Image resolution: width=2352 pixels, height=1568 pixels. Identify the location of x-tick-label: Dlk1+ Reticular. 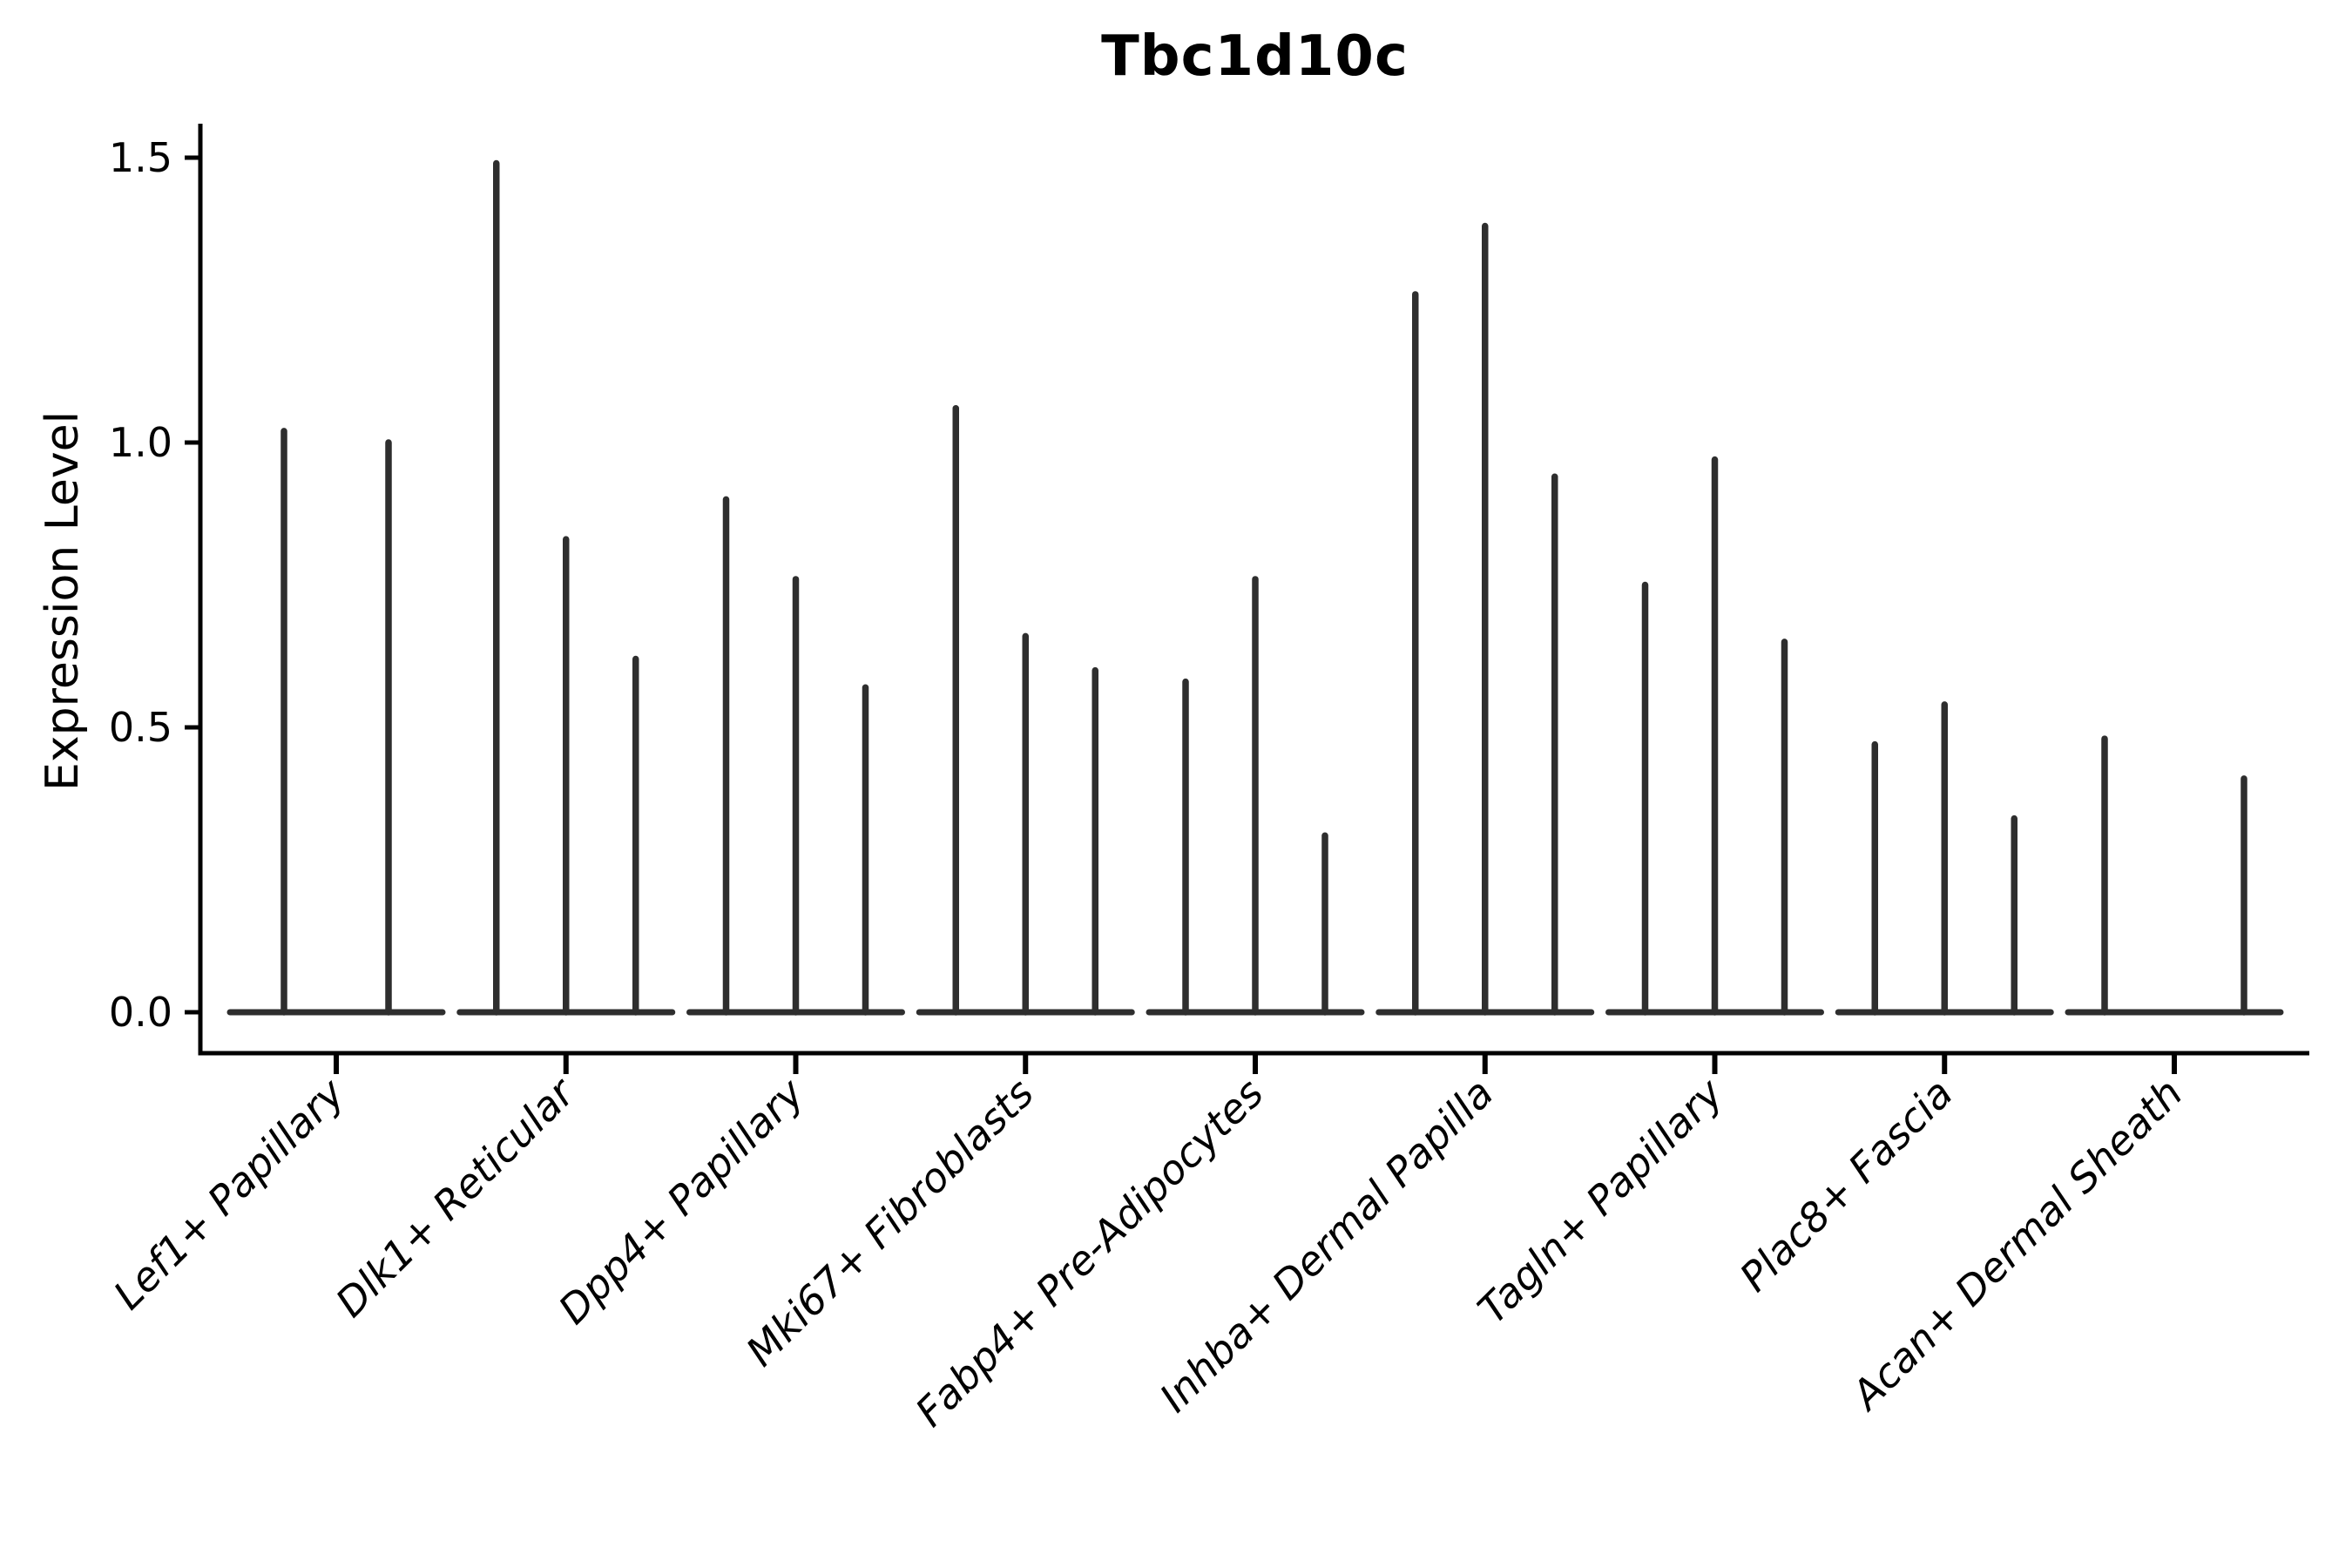
(456, 1196).